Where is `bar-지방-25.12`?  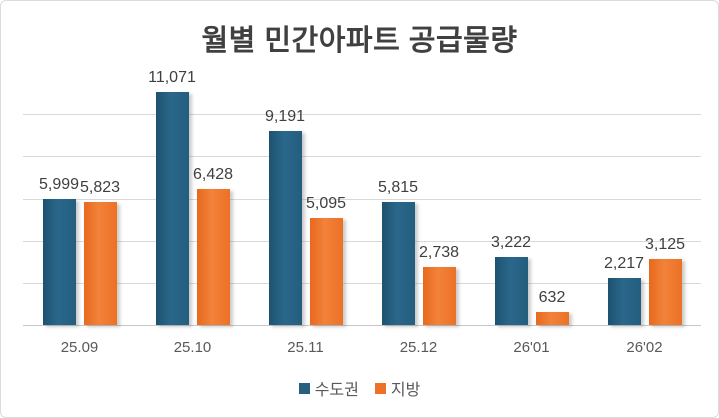 bar-지방-25.12 is located at coordinates (439, 296).